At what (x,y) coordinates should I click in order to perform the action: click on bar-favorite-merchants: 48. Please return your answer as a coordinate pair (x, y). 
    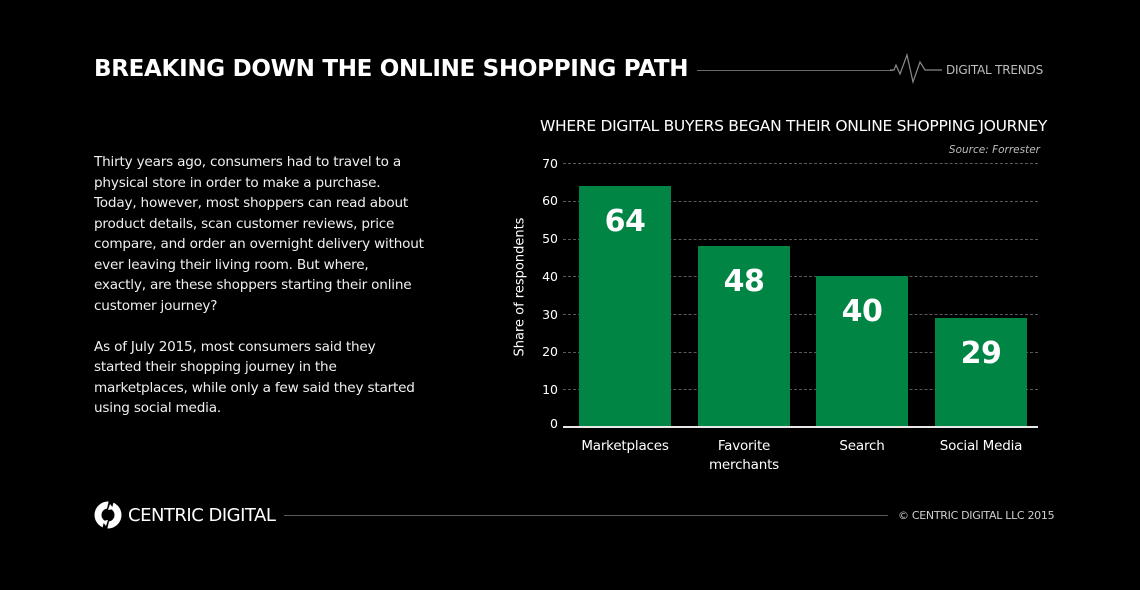
    Looking at the image, I should click on (744, 336).